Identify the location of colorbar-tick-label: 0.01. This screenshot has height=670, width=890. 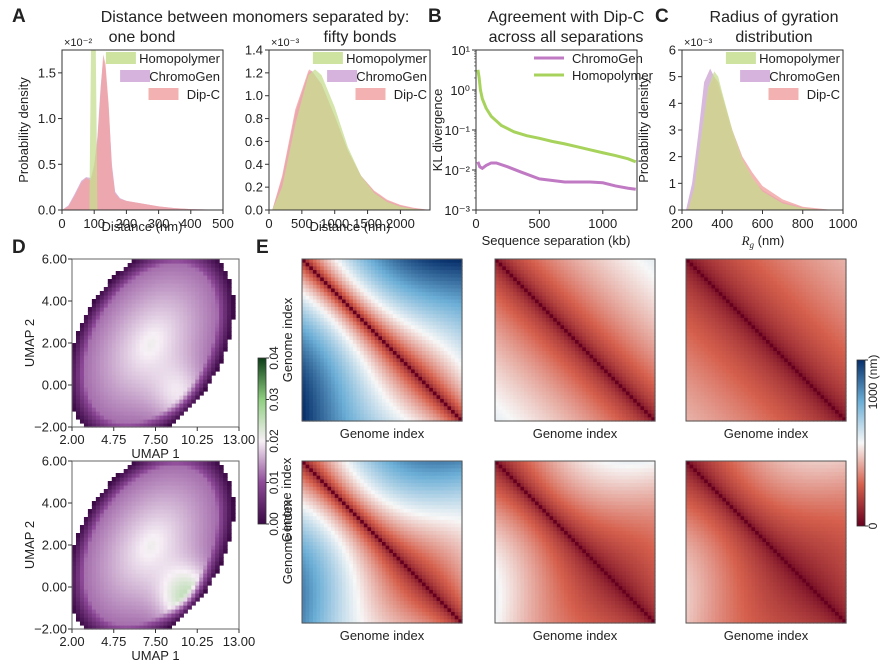
(274, 482).